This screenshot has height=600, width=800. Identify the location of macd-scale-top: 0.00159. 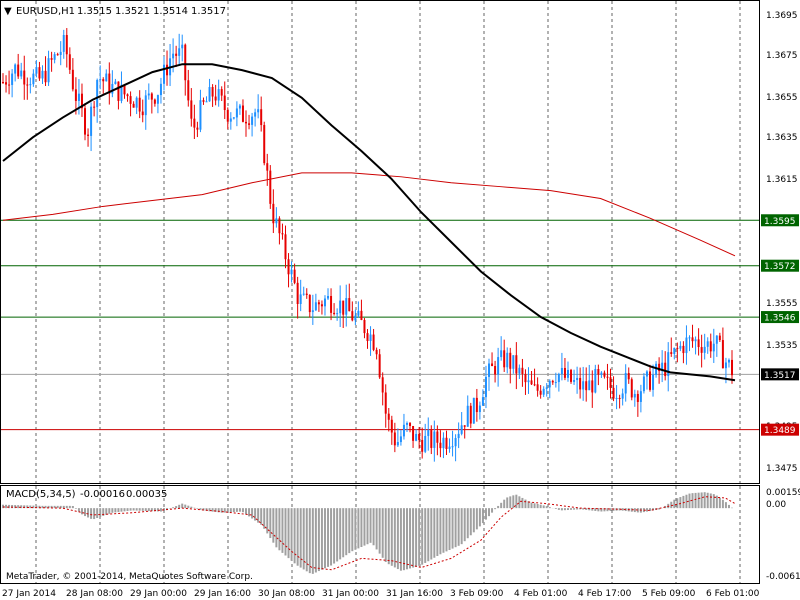
(783, 493).